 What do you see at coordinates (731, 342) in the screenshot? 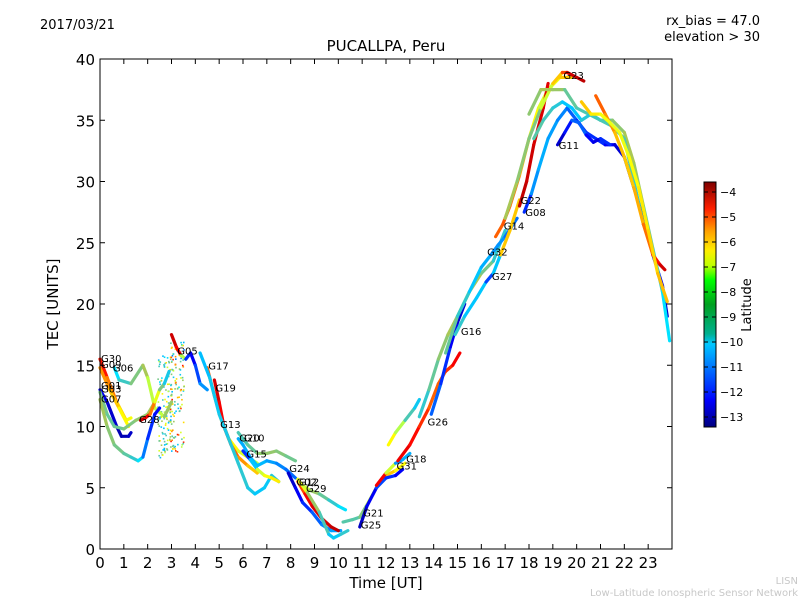
I see `colorbar-tick-label: −10` at bounding box center [731, 342].